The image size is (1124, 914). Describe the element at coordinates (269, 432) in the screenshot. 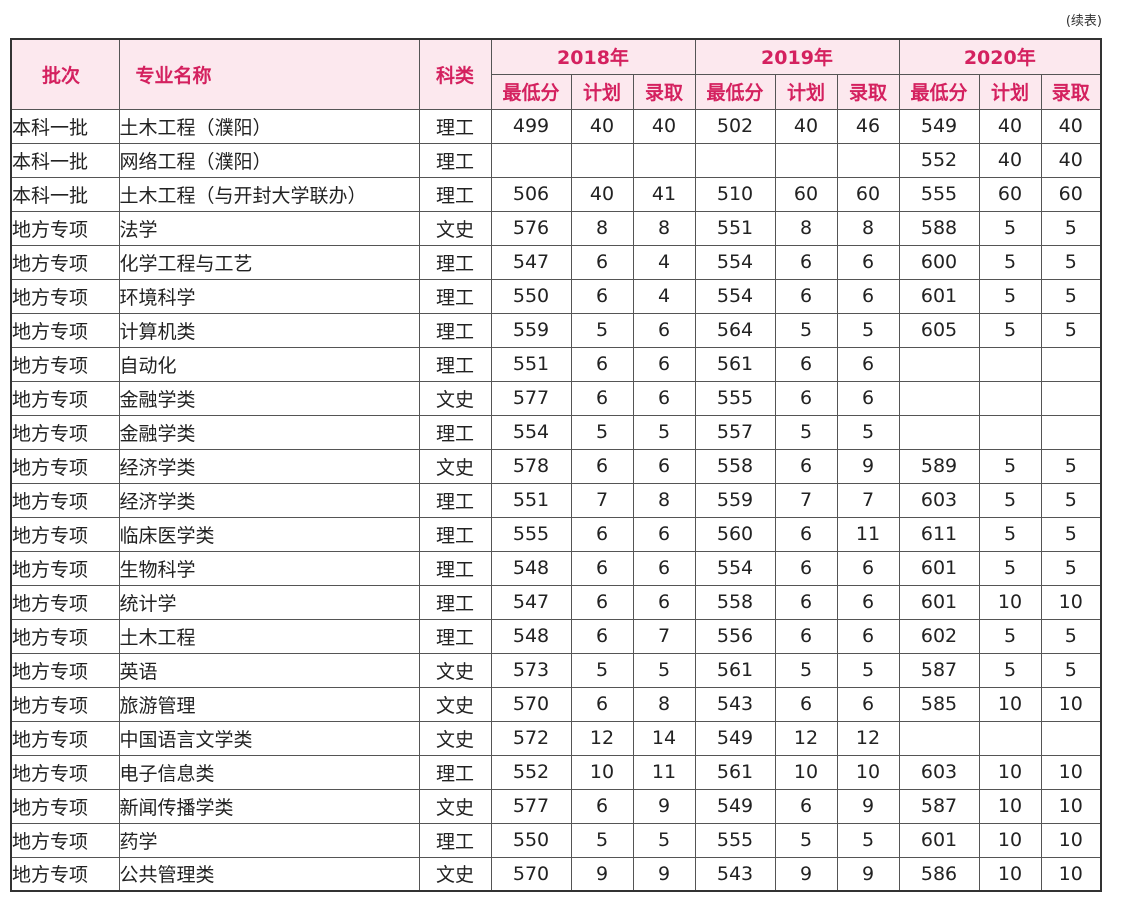

I see `major-cell: 金融学类` at that location.